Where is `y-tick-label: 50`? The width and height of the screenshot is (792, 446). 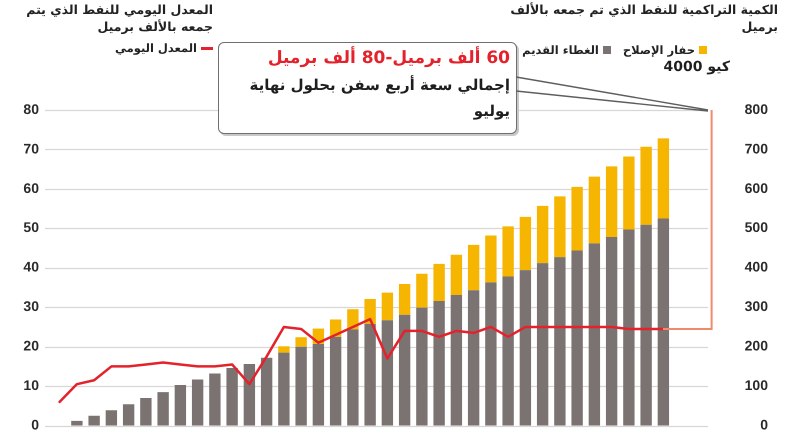 y-tick-label: 50 is located at coordinates (31, 227).